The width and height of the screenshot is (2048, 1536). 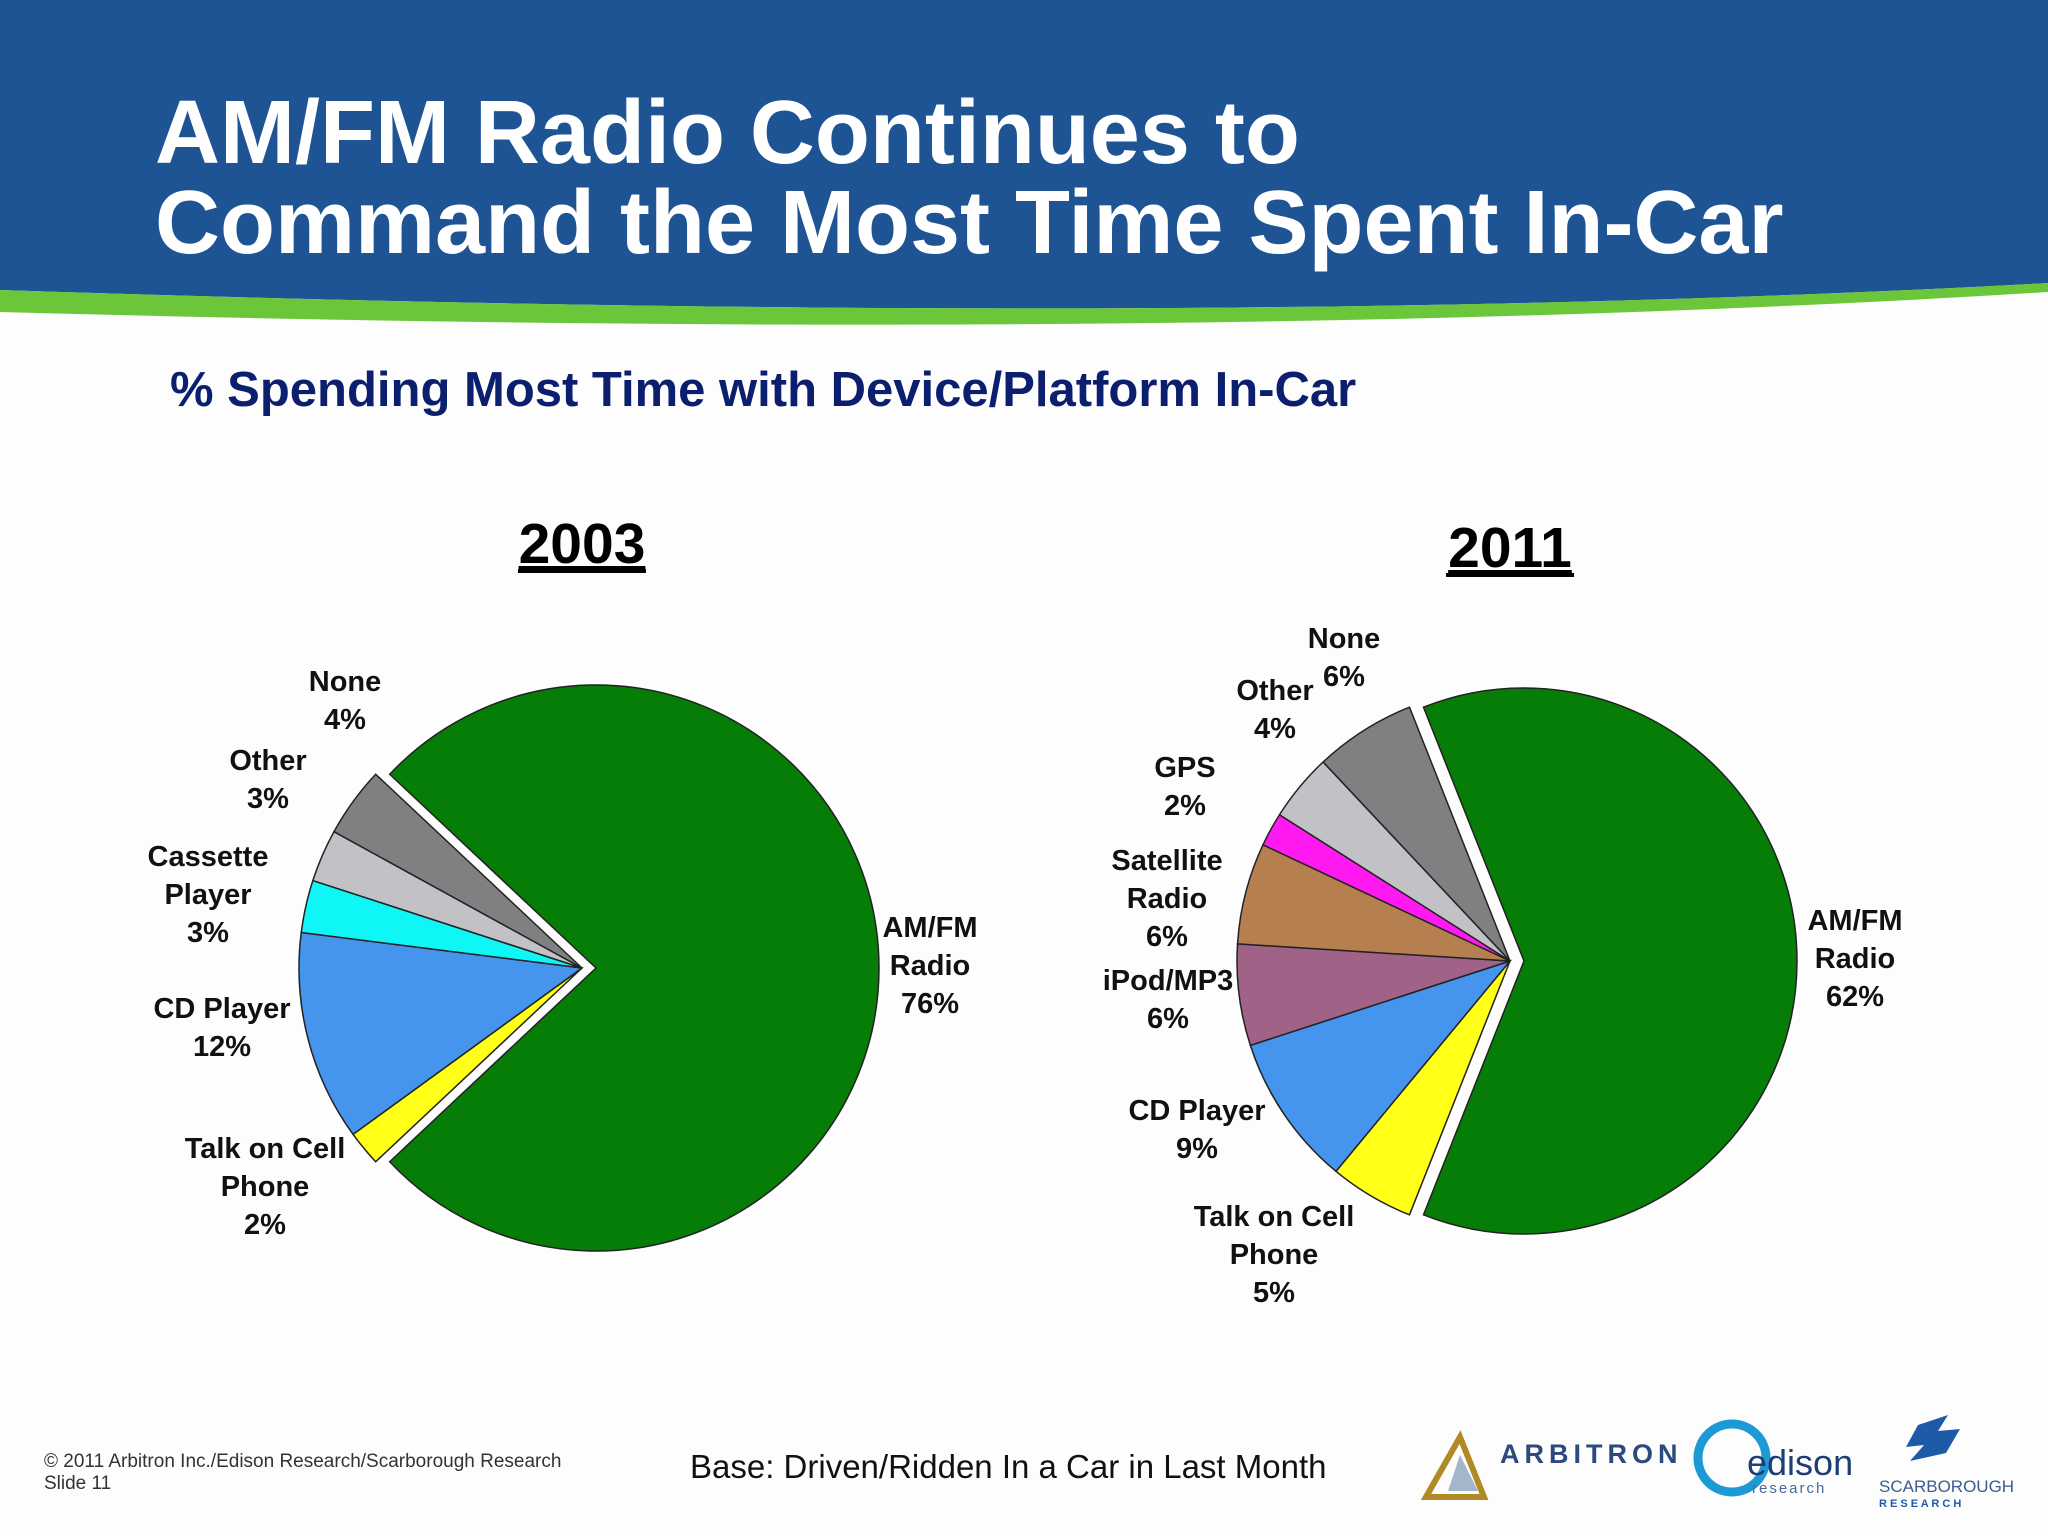 What do you see at coordinates (1510, 548) in the screenshot?
I see `chart-title-2011: 2011` at bounding box center [1510, 548].